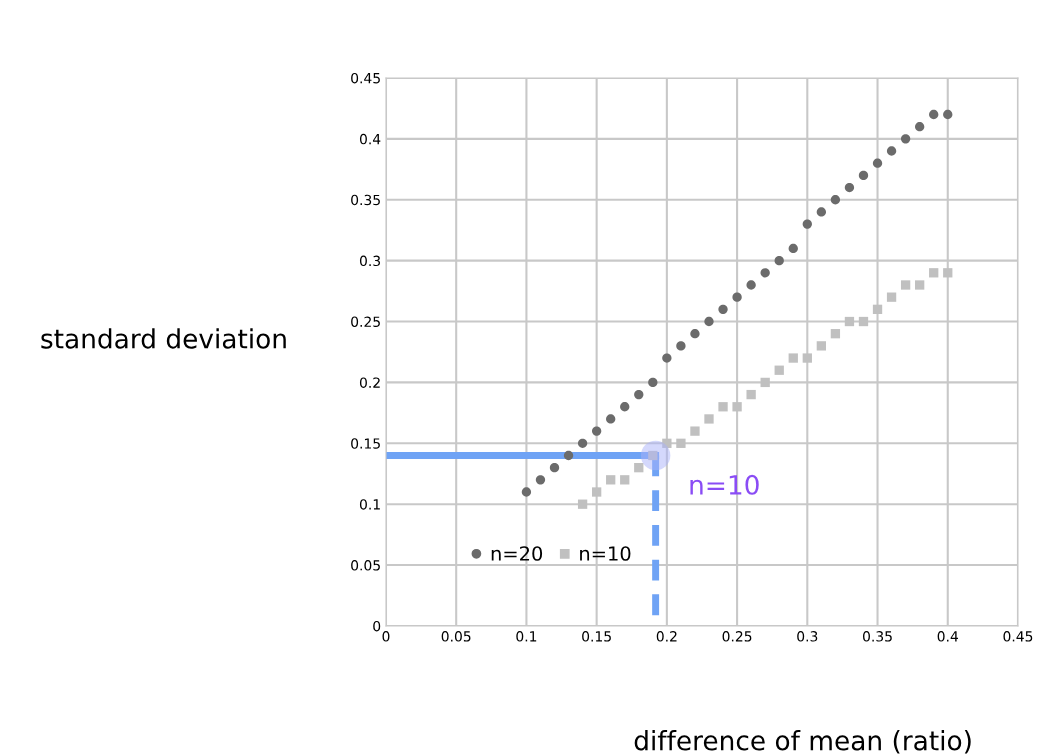 The image size is (1050, 754). What do you see at coordinates (1018, 636) in the screenshot?
I see `x-tick-label: 0.45` at bounding box center [1018, 636].